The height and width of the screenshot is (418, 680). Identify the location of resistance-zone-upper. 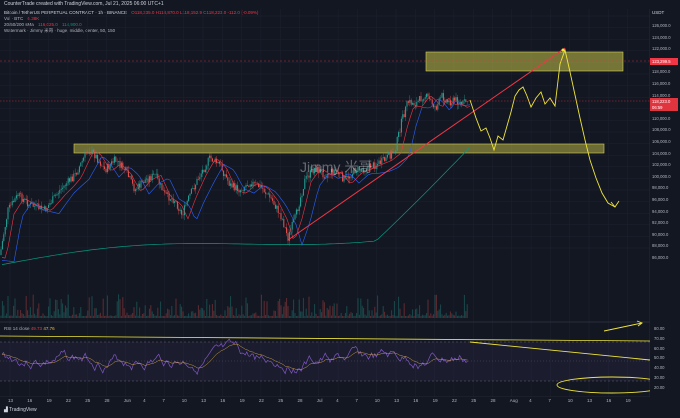
(524, 61).